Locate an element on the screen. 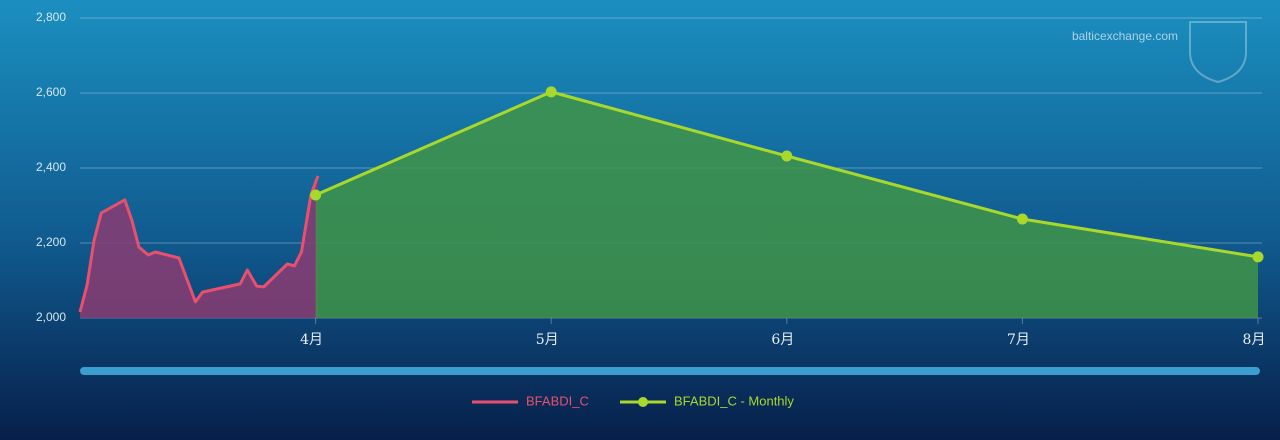  x-tick-label: 7月 is located at coordinates (1018, 340).